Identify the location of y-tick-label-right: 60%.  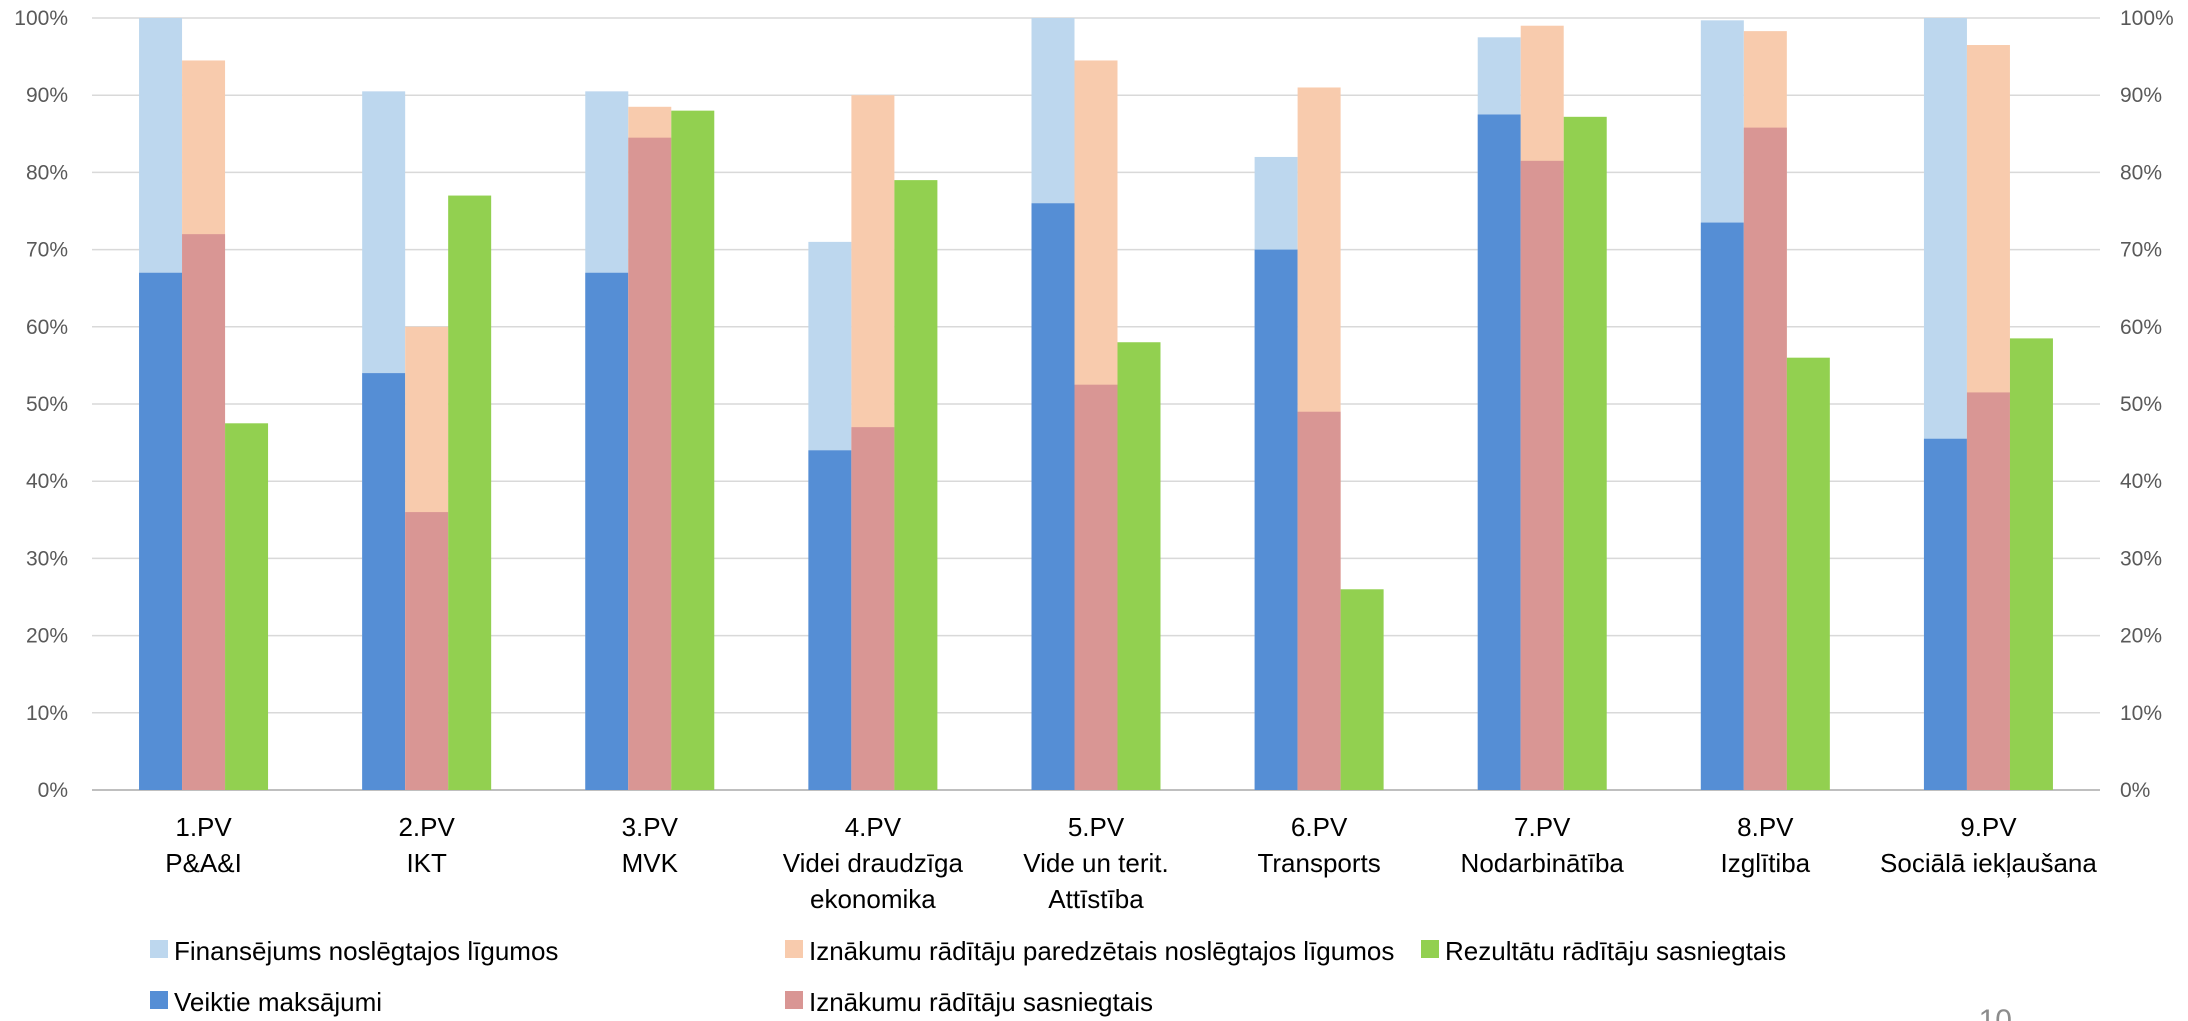
(2141, 327).